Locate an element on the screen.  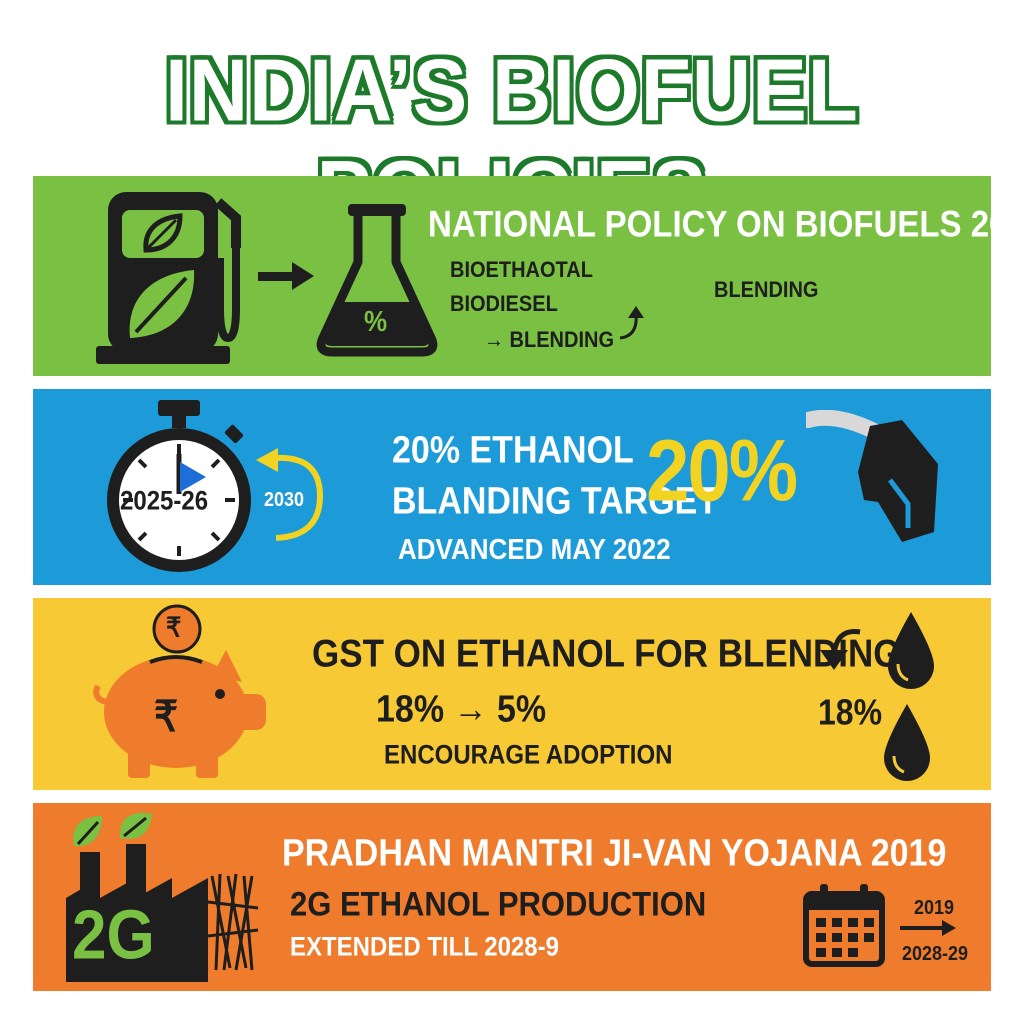
biofuels-side-label: BLENDING is located at coordinates (766, 290).